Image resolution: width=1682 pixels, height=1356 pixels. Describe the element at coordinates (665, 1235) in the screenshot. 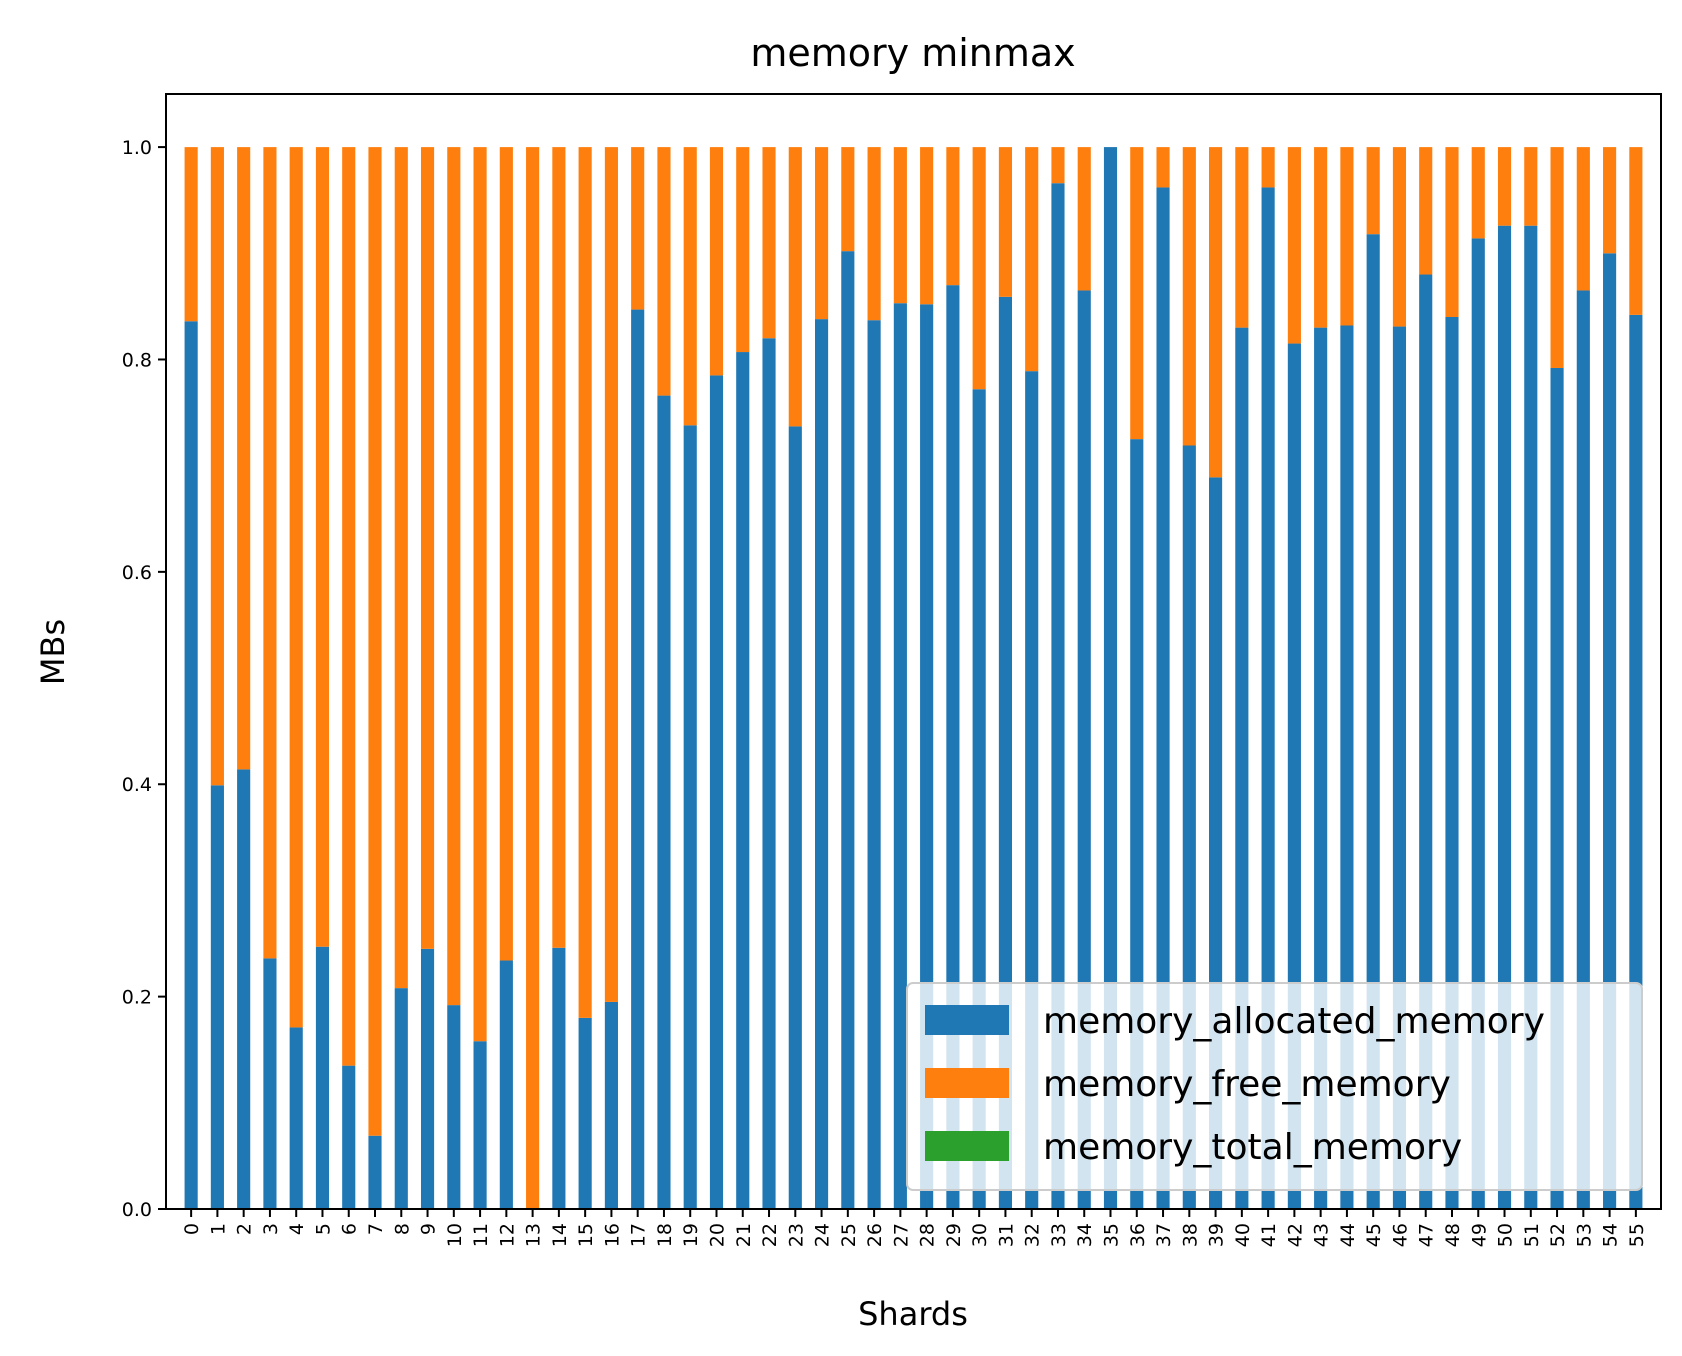

I see `x-tick-label: 18` at that location.